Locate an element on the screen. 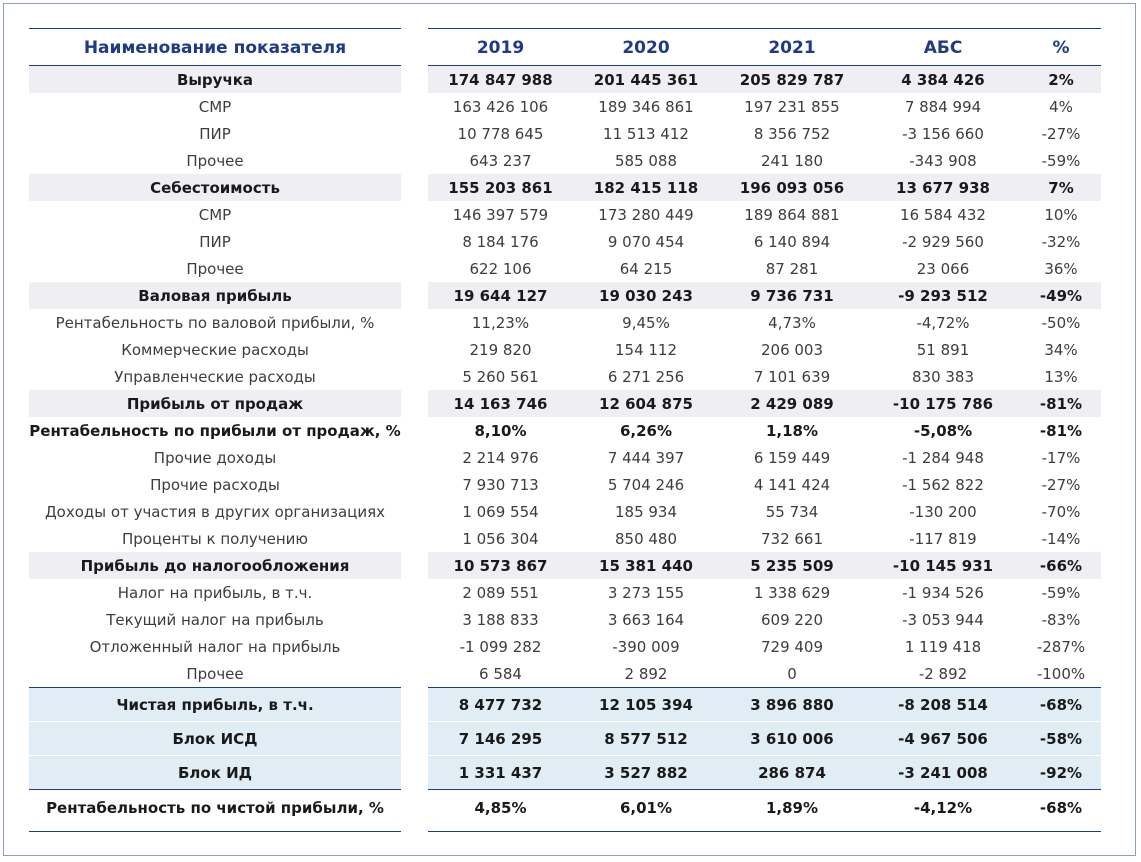 This screenshot has width=1141, height=862. header-pct: % is located at coordinates (1061, 48).